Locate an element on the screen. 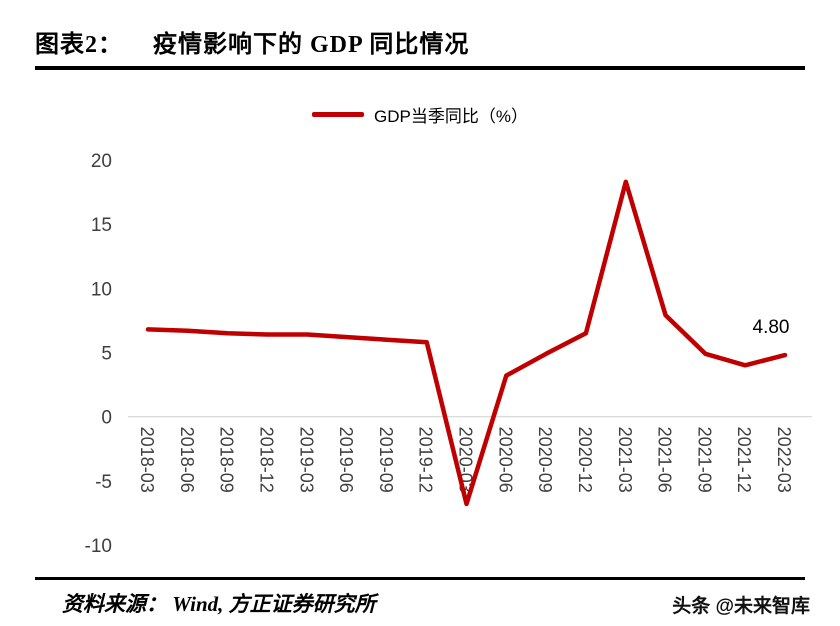 Image resolution: width=840 pixels, height=626 pixels. x-tick-label: 2019-12 is located at coordinates (426, 460).